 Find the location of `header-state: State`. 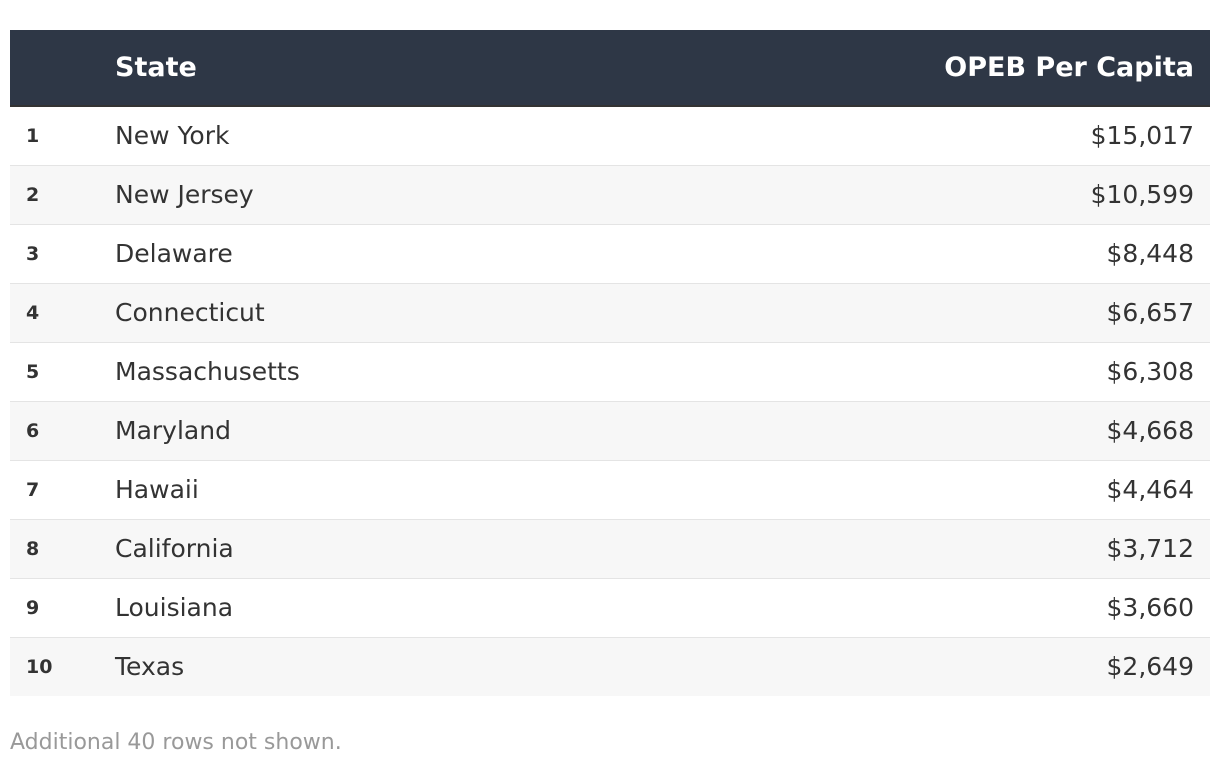

header-state: State is located at coordinates (156, 67).